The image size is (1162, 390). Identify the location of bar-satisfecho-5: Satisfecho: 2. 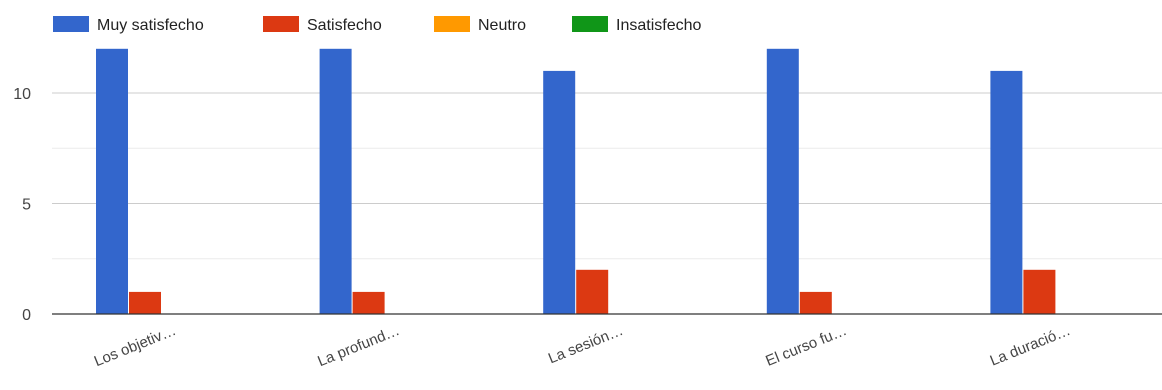
(1039, 291).